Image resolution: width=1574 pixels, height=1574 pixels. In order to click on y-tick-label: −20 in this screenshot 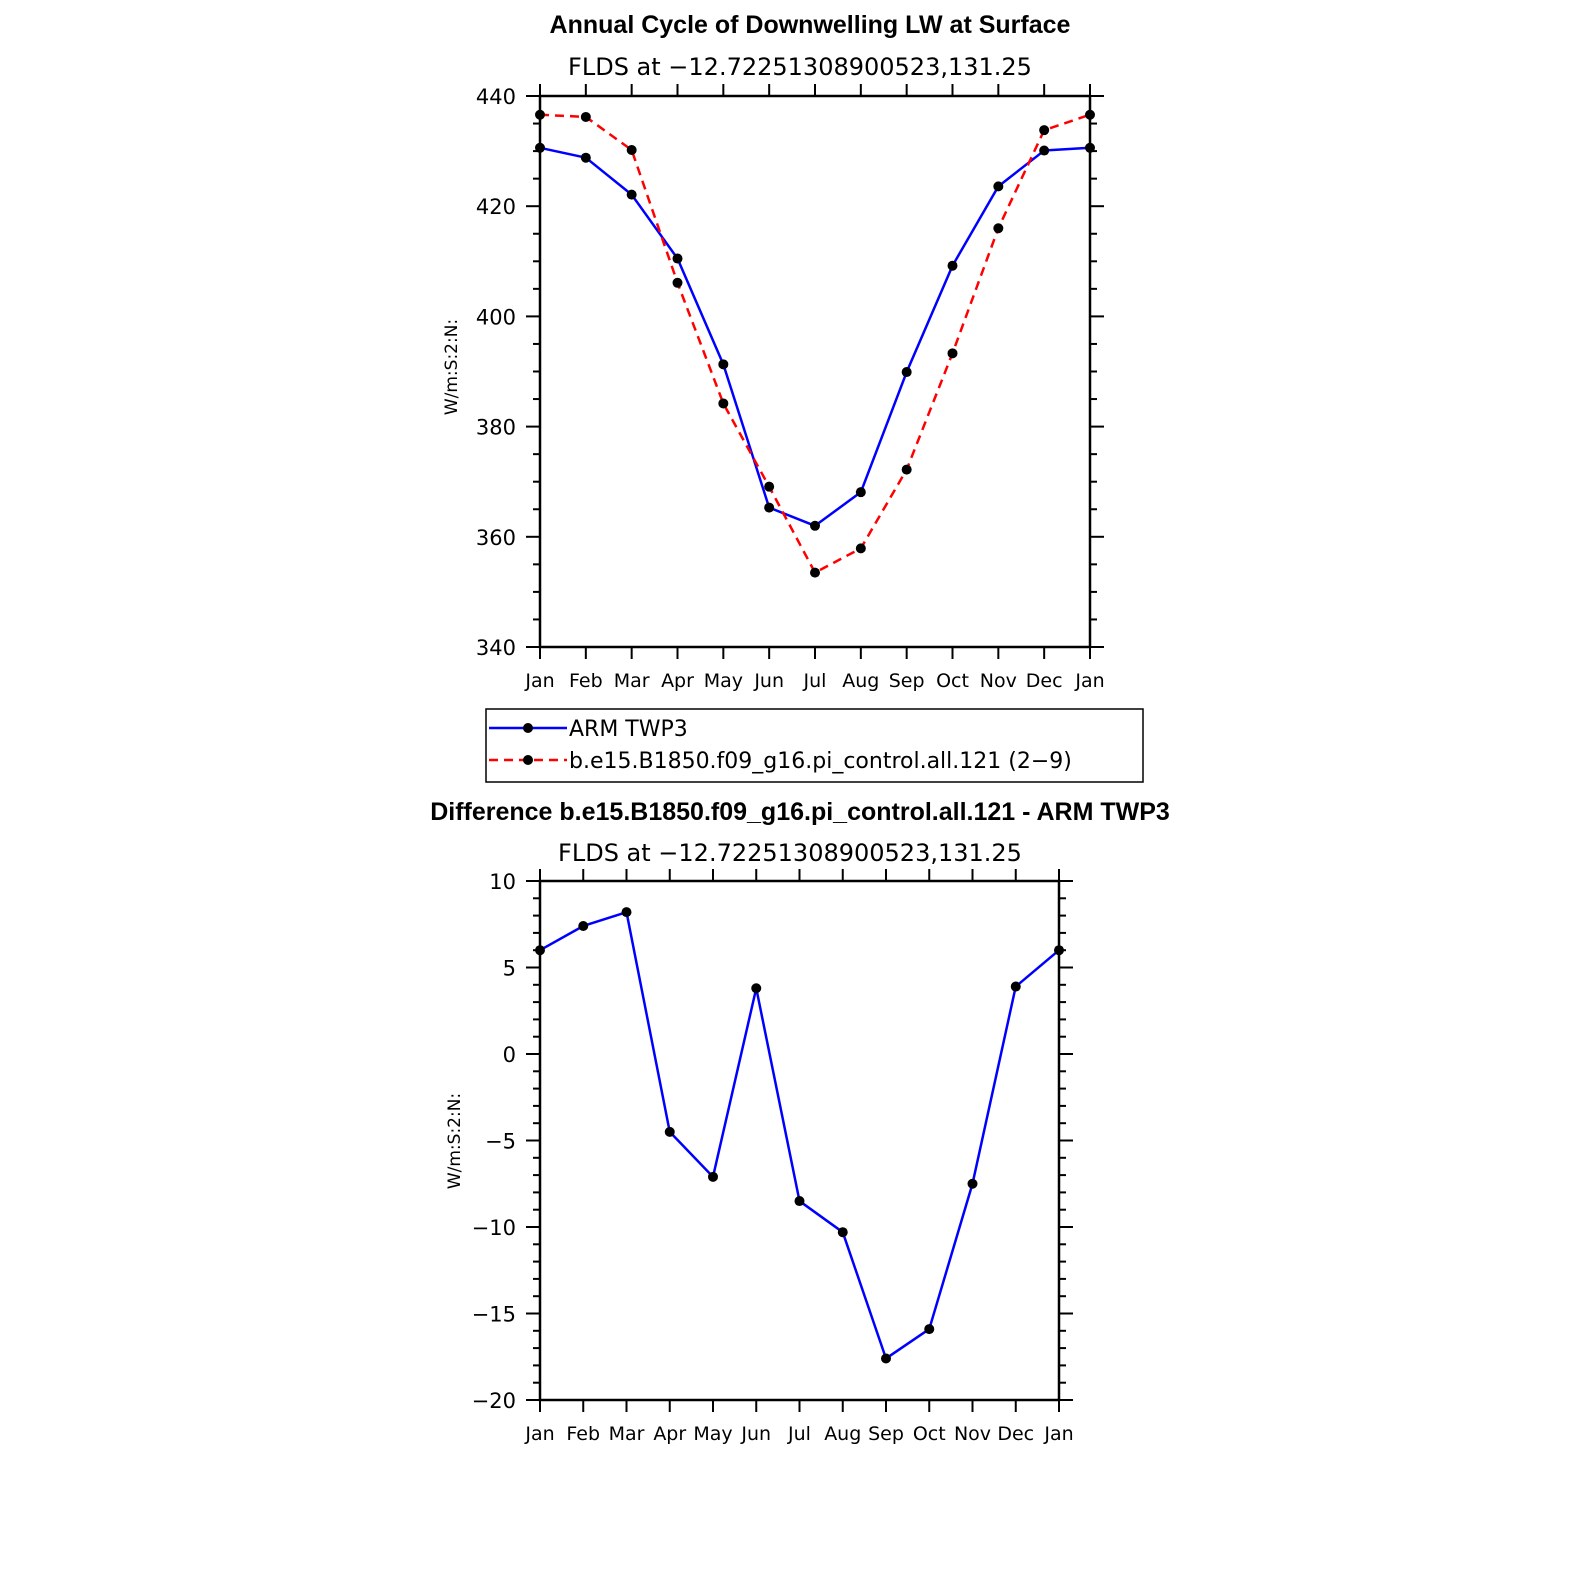, I will do `click(494, 1401)`.